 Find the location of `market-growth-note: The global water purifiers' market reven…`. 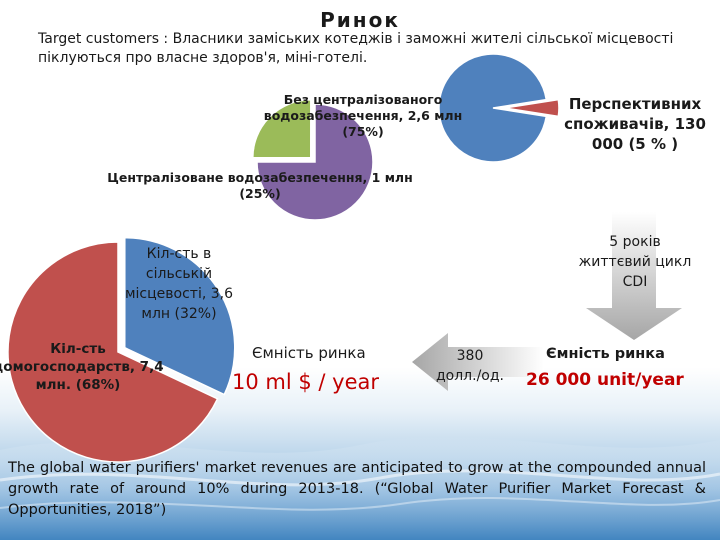

market-growth-note: The global water purifiers' market reven… is located at coordinates (357, 489).